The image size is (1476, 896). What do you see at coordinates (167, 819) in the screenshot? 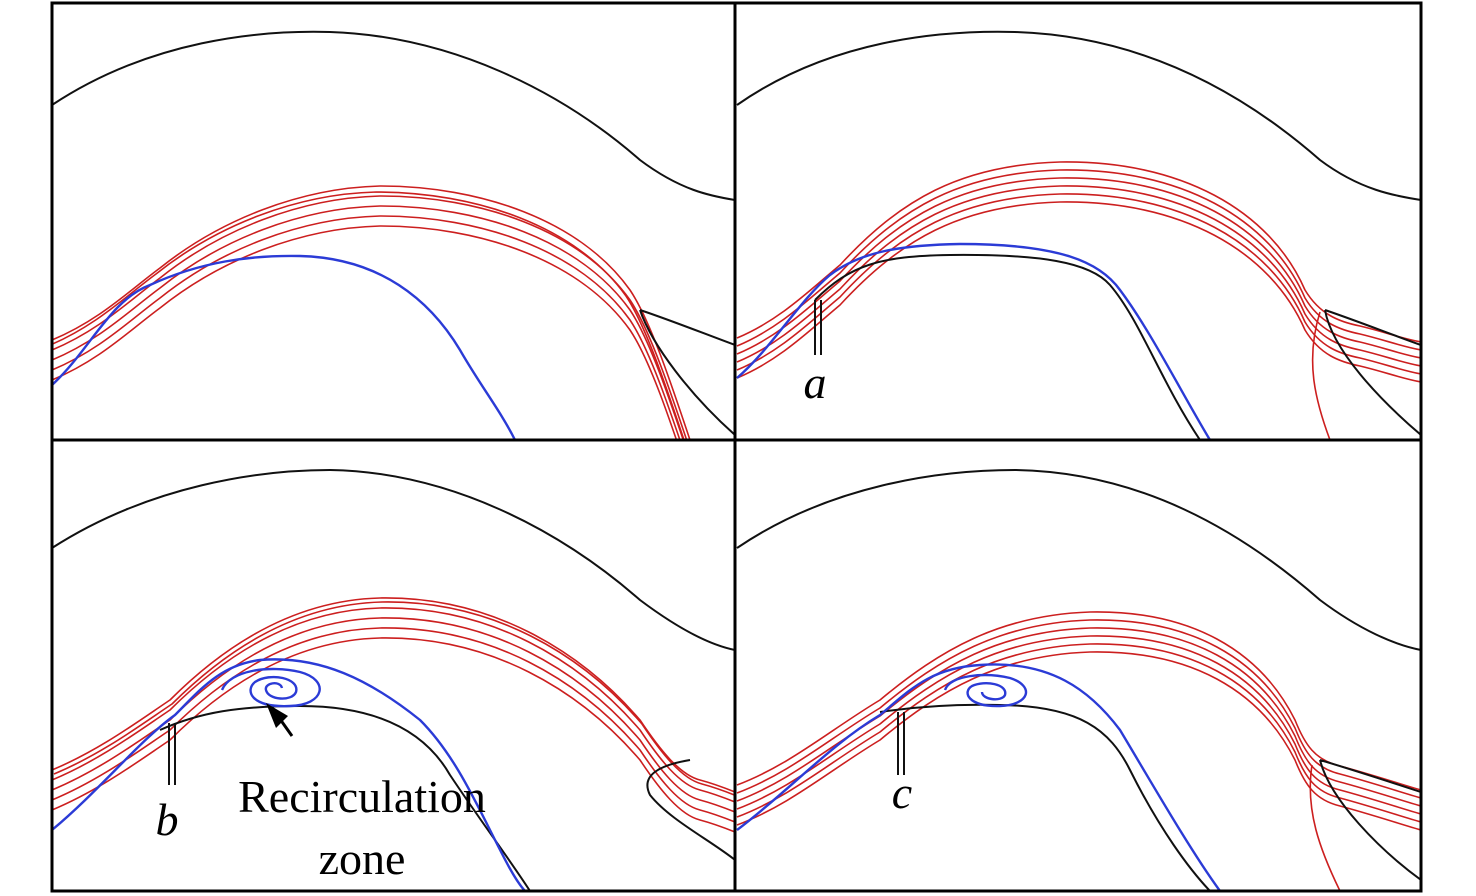
I see `label-b: b` at bounding box center [167, 819].